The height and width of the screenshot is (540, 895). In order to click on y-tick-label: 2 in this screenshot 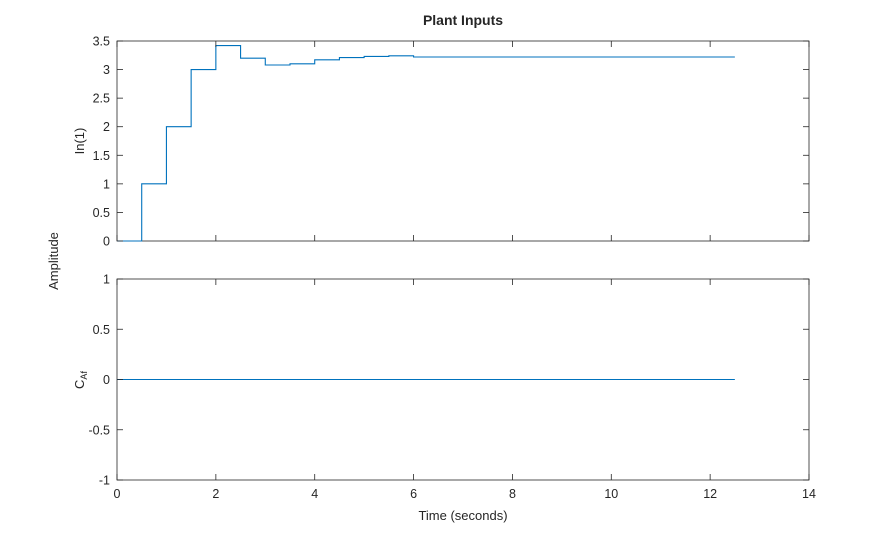, I will do `click(106, 127)`.